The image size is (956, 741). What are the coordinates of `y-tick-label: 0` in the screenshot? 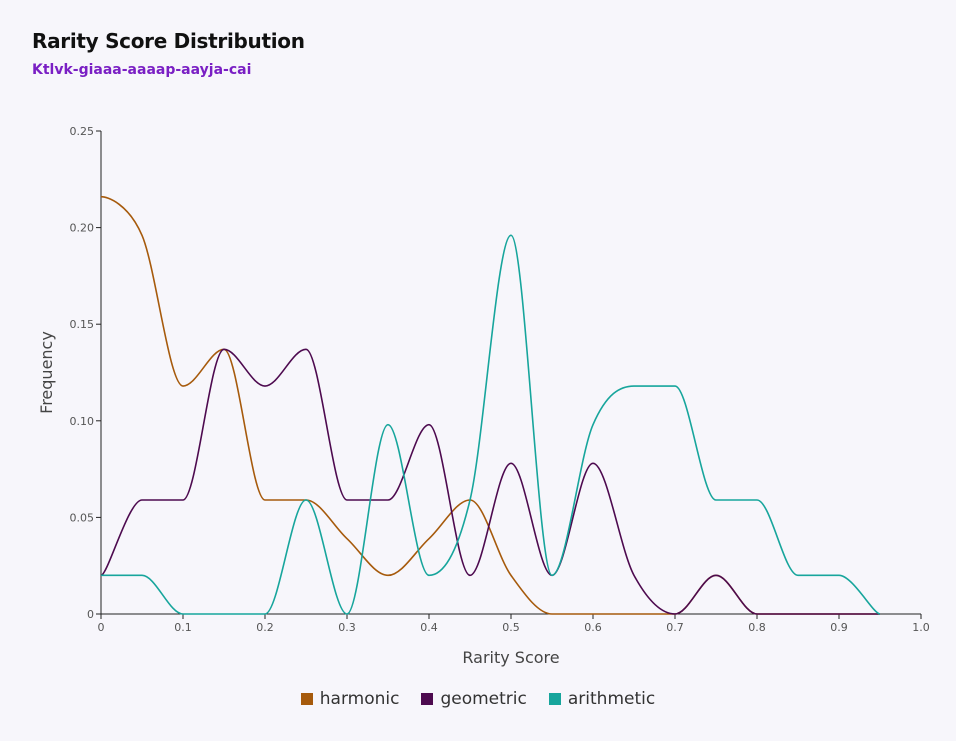 It's located at (90, 614).